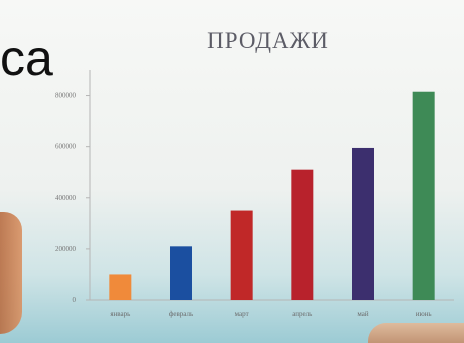  What do you see at coordinates (302, 314) in the screenshot?
I see `x-tick-label: апрель` at bounding box center [302, 314].